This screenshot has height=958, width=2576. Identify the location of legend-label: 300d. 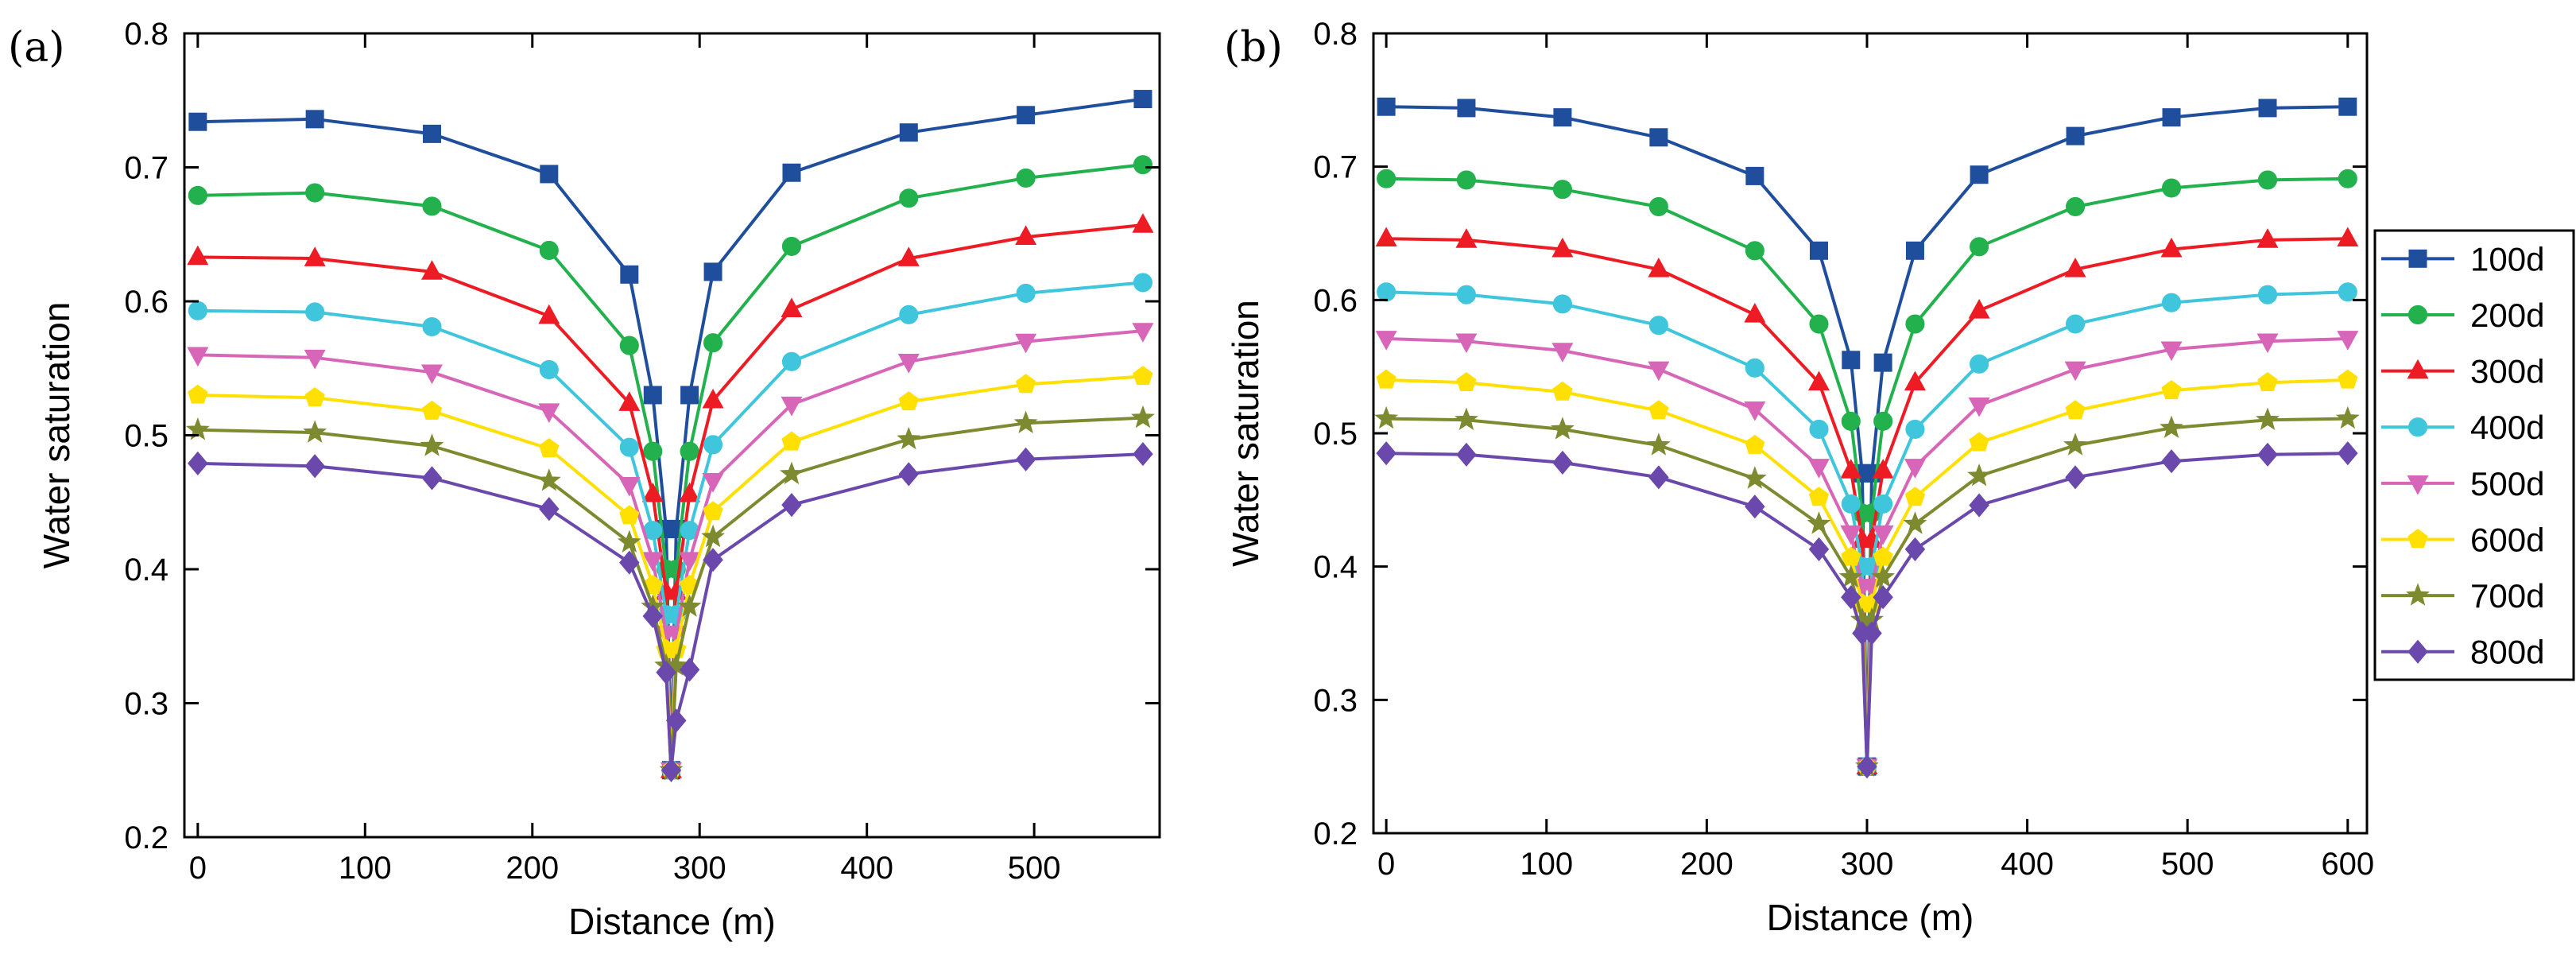
(2507, 371).